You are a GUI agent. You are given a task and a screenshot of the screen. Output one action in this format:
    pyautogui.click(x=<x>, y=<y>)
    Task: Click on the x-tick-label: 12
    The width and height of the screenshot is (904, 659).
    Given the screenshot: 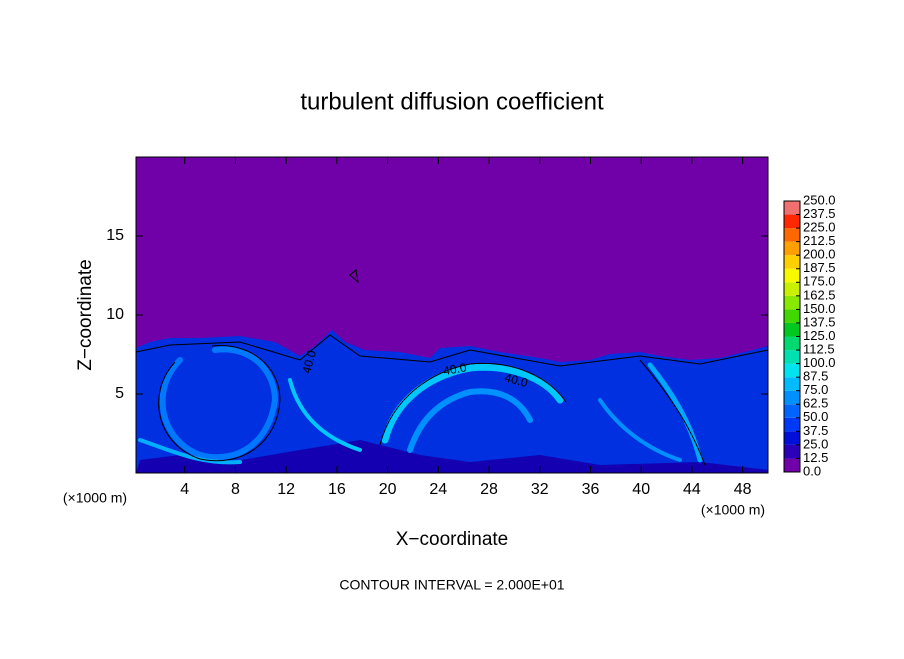 What is the action you would take?
    pyautogui.click(x=286, y=489)
    